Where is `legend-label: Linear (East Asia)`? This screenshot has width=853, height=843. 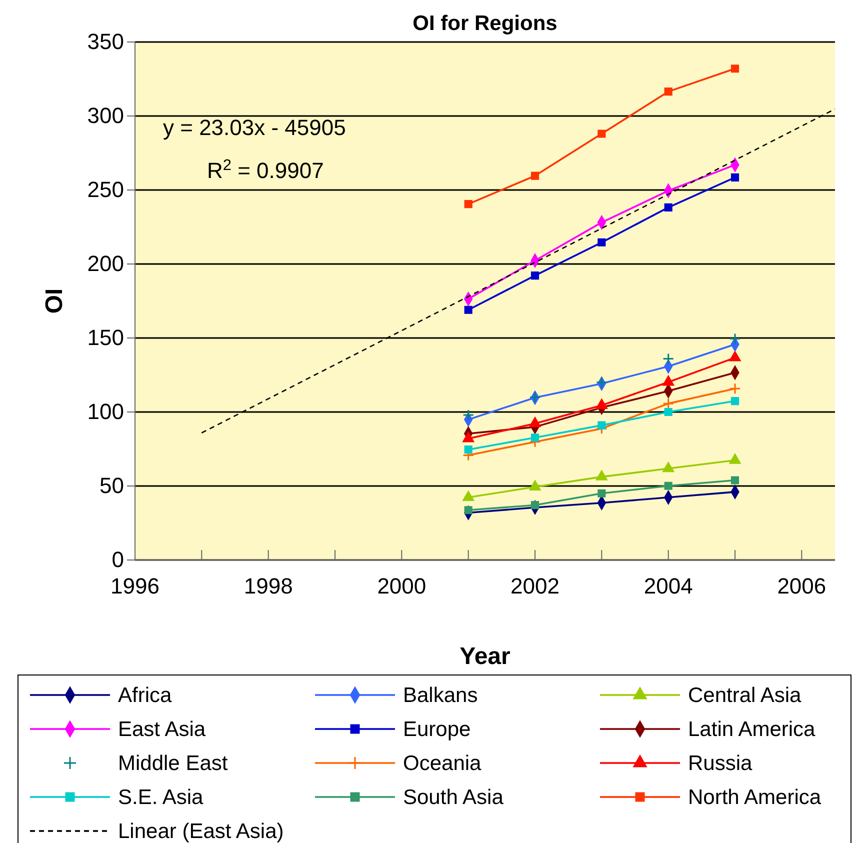 legend-label: Linear (East Asia) is located at coordinates (201, 831).